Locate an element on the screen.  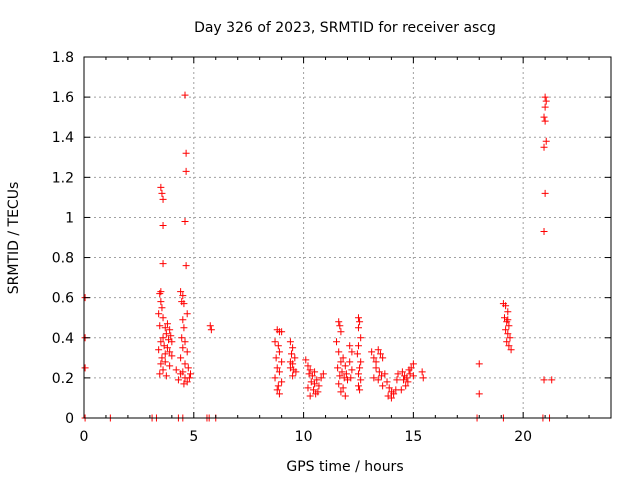
y-axis-label: SRMTID / TECUs is located at coordinates (14, 238).